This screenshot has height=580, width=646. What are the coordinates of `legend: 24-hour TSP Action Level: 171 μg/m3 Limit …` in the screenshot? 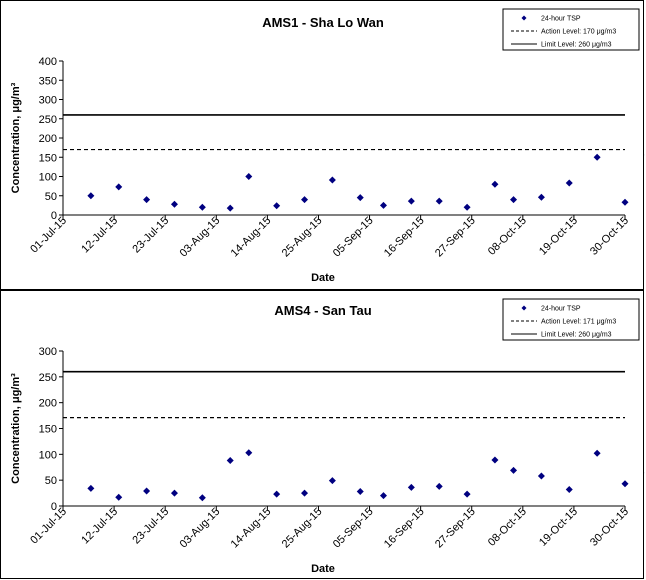 It's located at (571, 319).